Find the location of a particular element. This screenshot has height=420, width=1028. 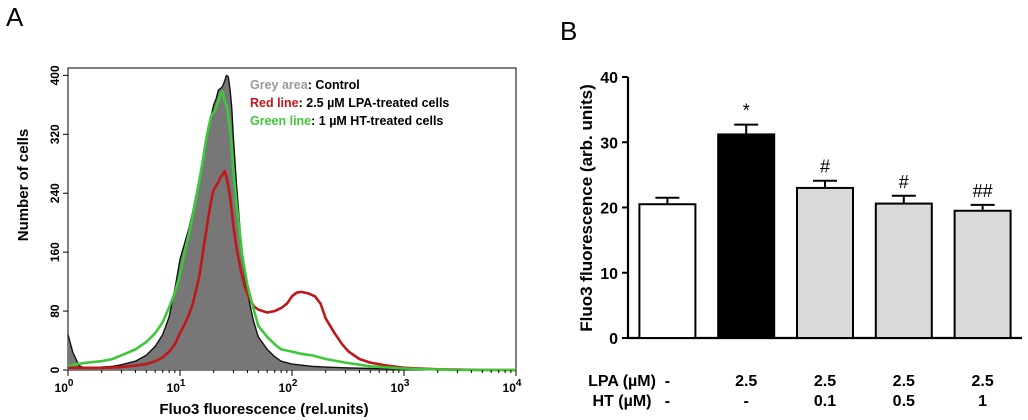

panel-a-y-tick-label: 400 is located at coordinates (55, 75).